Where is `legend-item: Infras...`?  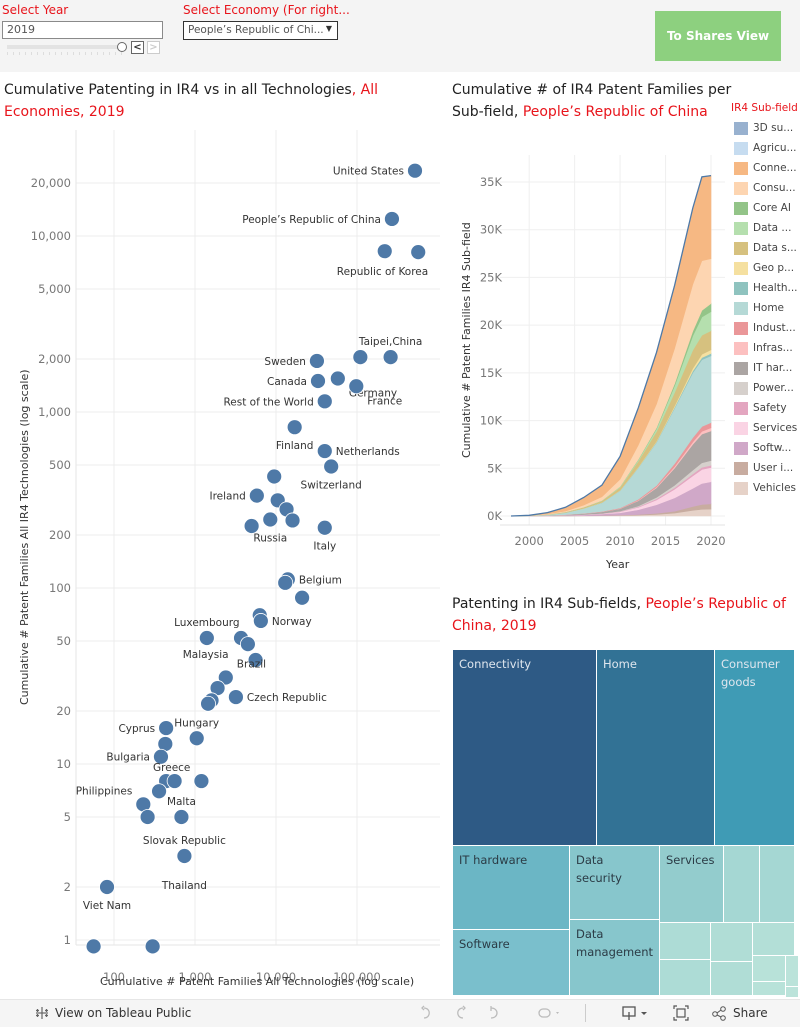
legend-item: Infras... is located at coordinates (763, 348).